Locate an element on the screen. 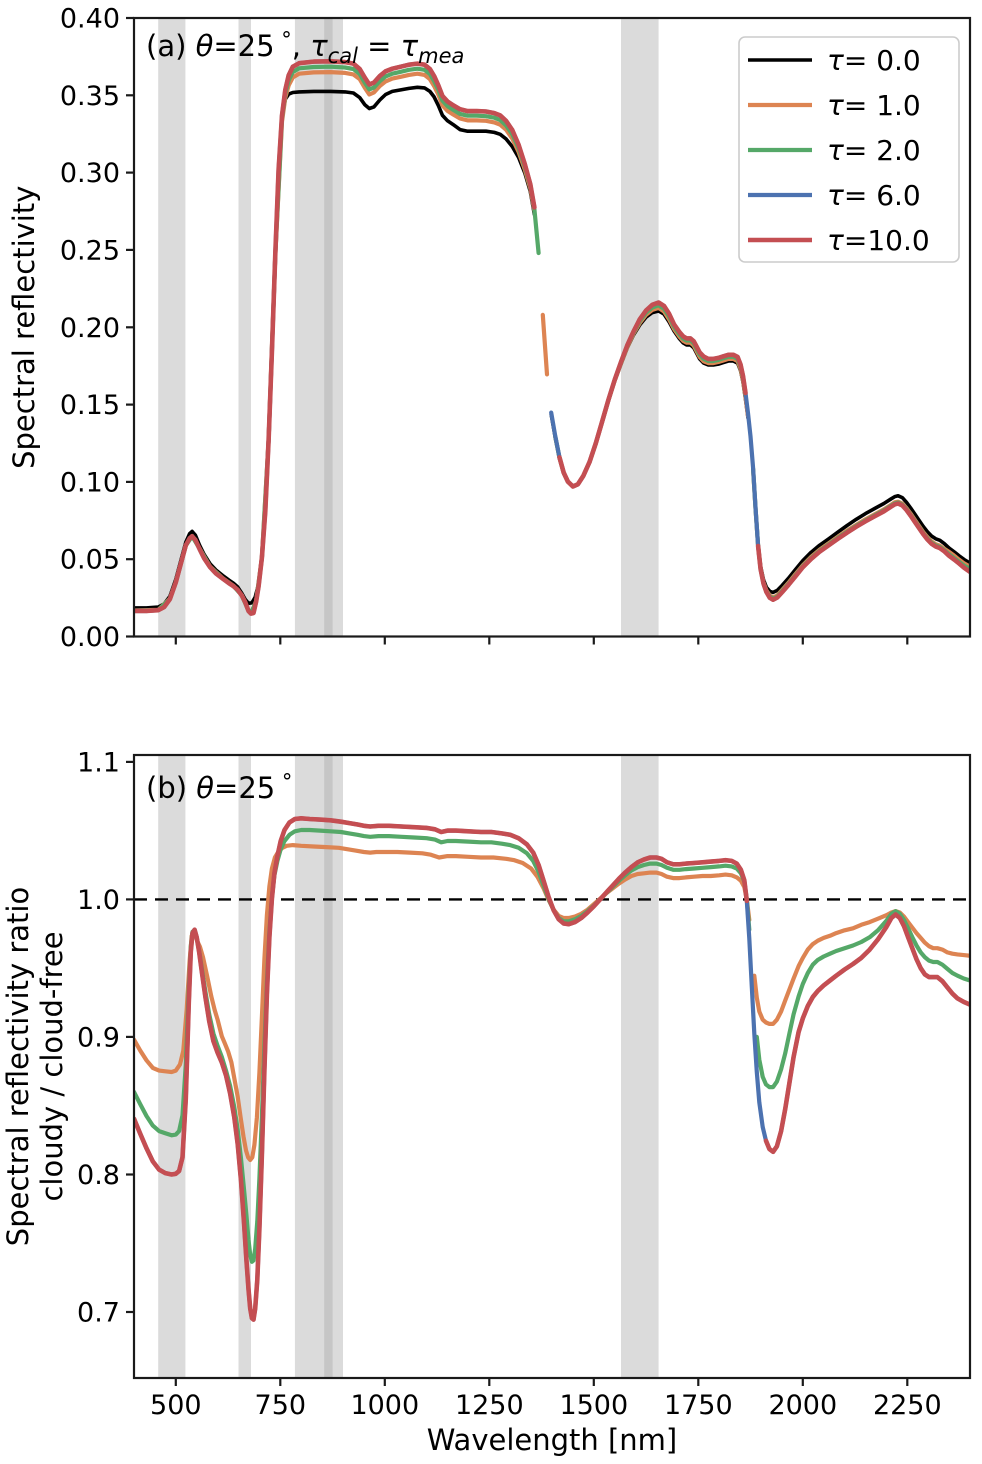  y-tick-label: 0.35 is located at coordinates (90, 96).